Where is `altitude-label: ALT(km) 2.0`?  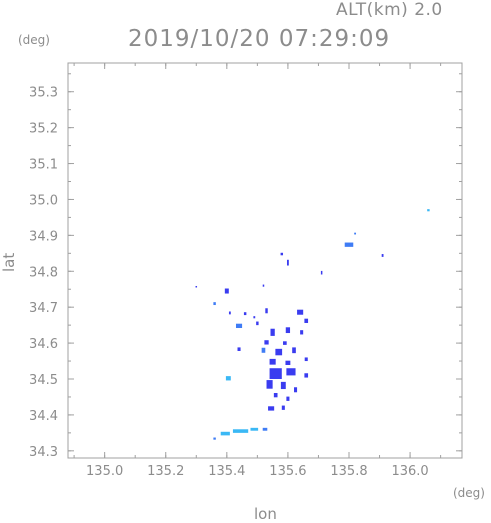
altitude-label: ALT(km) 2.0 is located at coordinates (389, 10).